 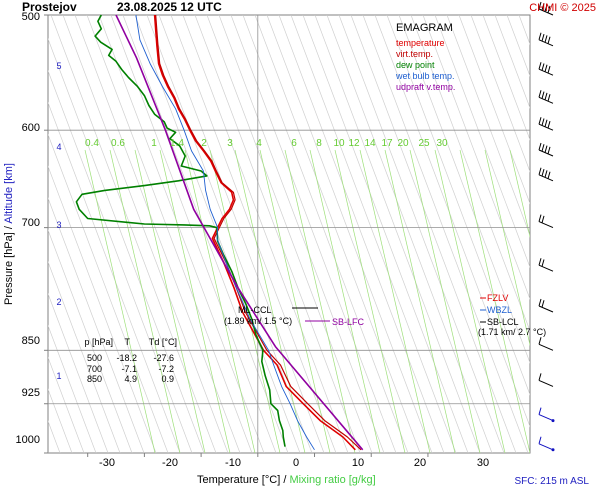 What do you see at coordinates (512, 332) in the screenshot?
I see `sb-lcl-value: (1.71 km/ 2.7 °C)` at bounding box center [512, 332].